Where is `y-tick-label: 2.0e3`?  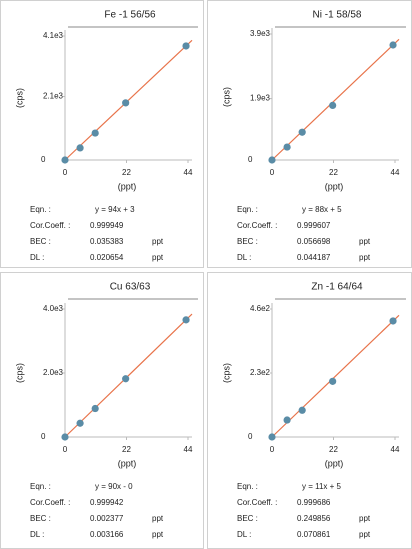
y-tick-label: 2.0e3 is located at coordinates (53, 372).